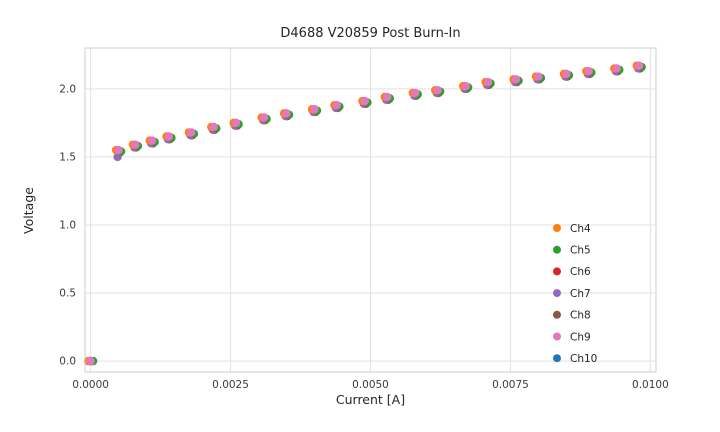  Describe the element at coordinates (580, 337) in the screenshot. I see `legend-label-ch9: Ch9` at that location.